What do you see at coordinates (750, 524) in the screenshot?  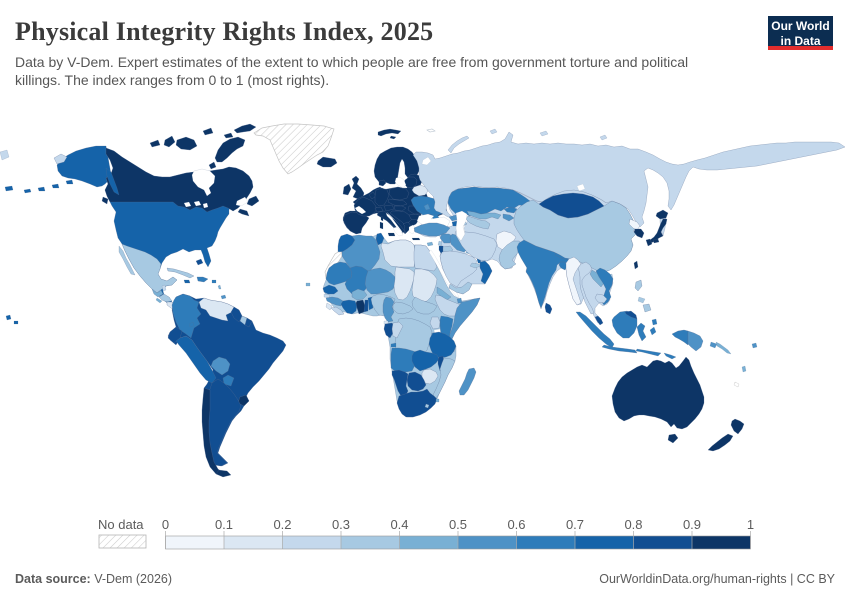 I see `svg-text: 1` at bounding box center [750, 524].